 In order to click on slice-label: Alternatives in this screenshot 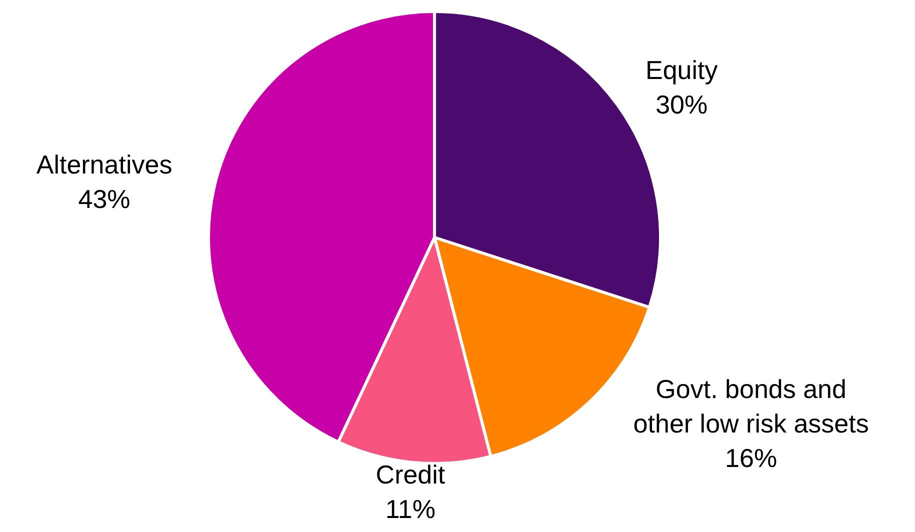, I will do `click(104, 165)`.